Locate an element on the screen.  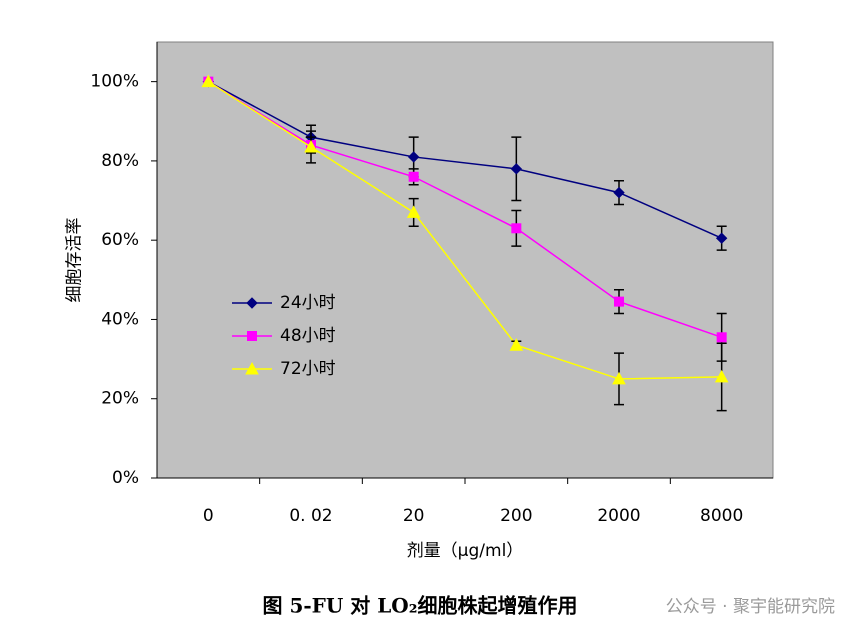
legend-label: 72小时 is located at coordinates (308, 369).